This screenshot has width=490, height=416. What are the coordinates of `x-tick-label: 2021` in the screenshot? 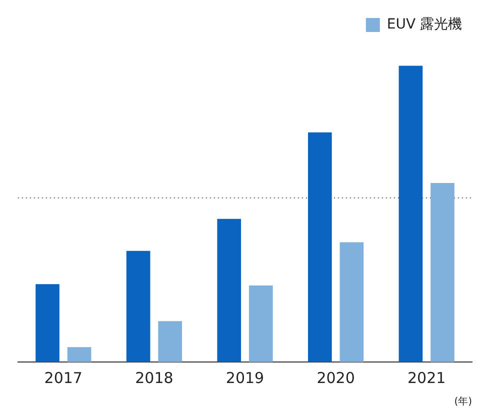 It's located at (427, 377).